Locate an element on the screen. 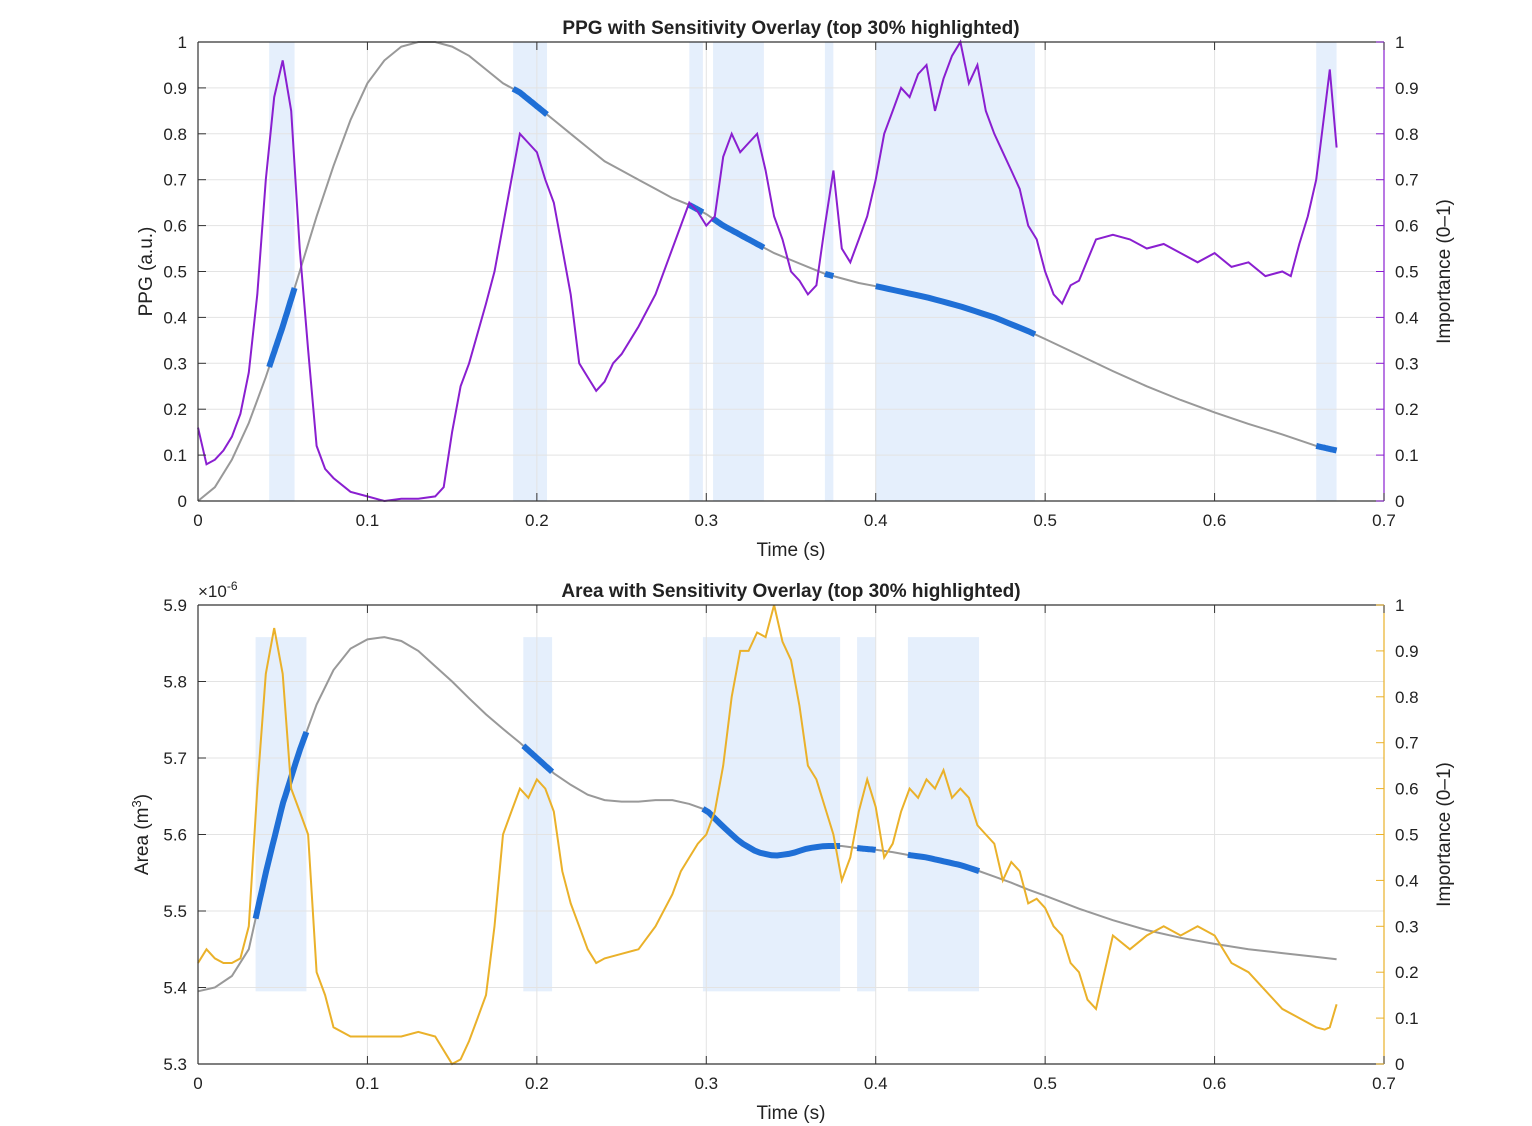  y-axis-label: PPG (a.u.) is located at coordinates (146, 272).